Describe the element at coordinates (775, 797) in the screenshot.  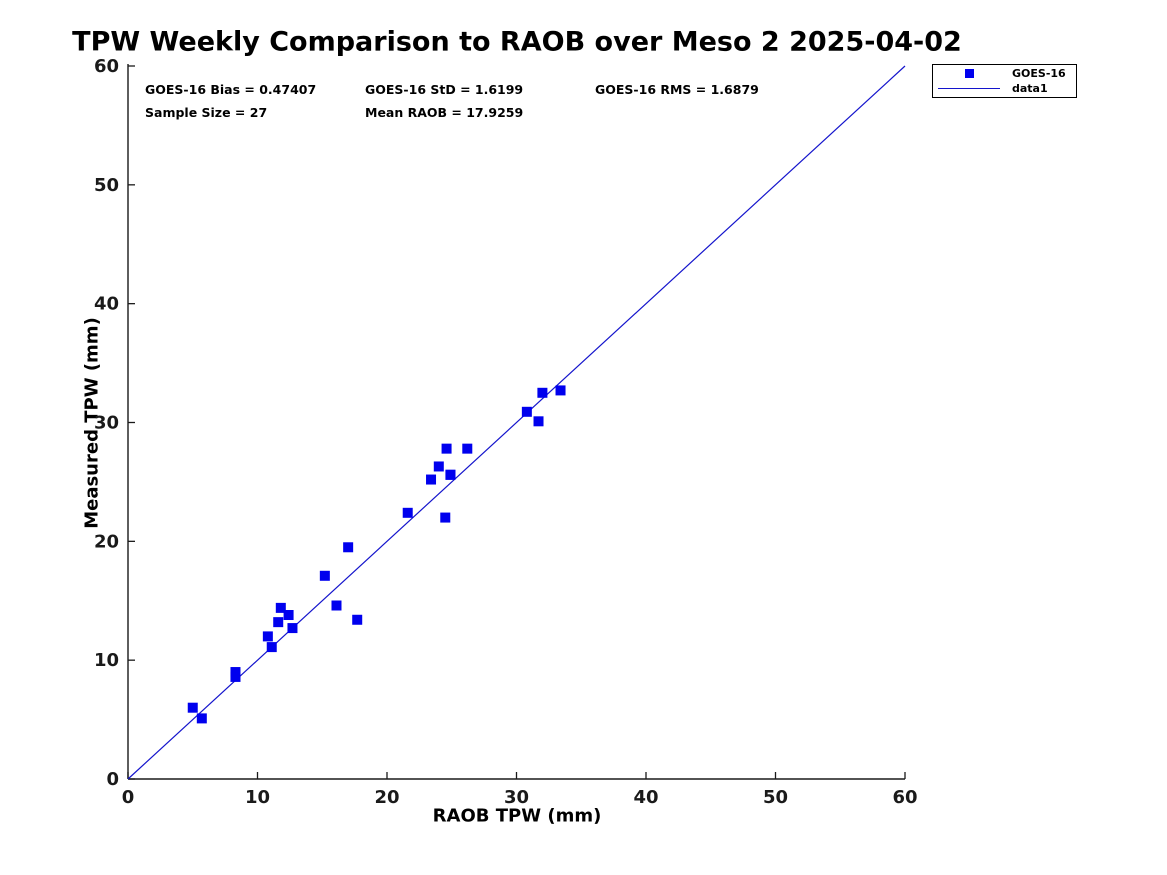
I see `x-tick-label: 50` at that location.